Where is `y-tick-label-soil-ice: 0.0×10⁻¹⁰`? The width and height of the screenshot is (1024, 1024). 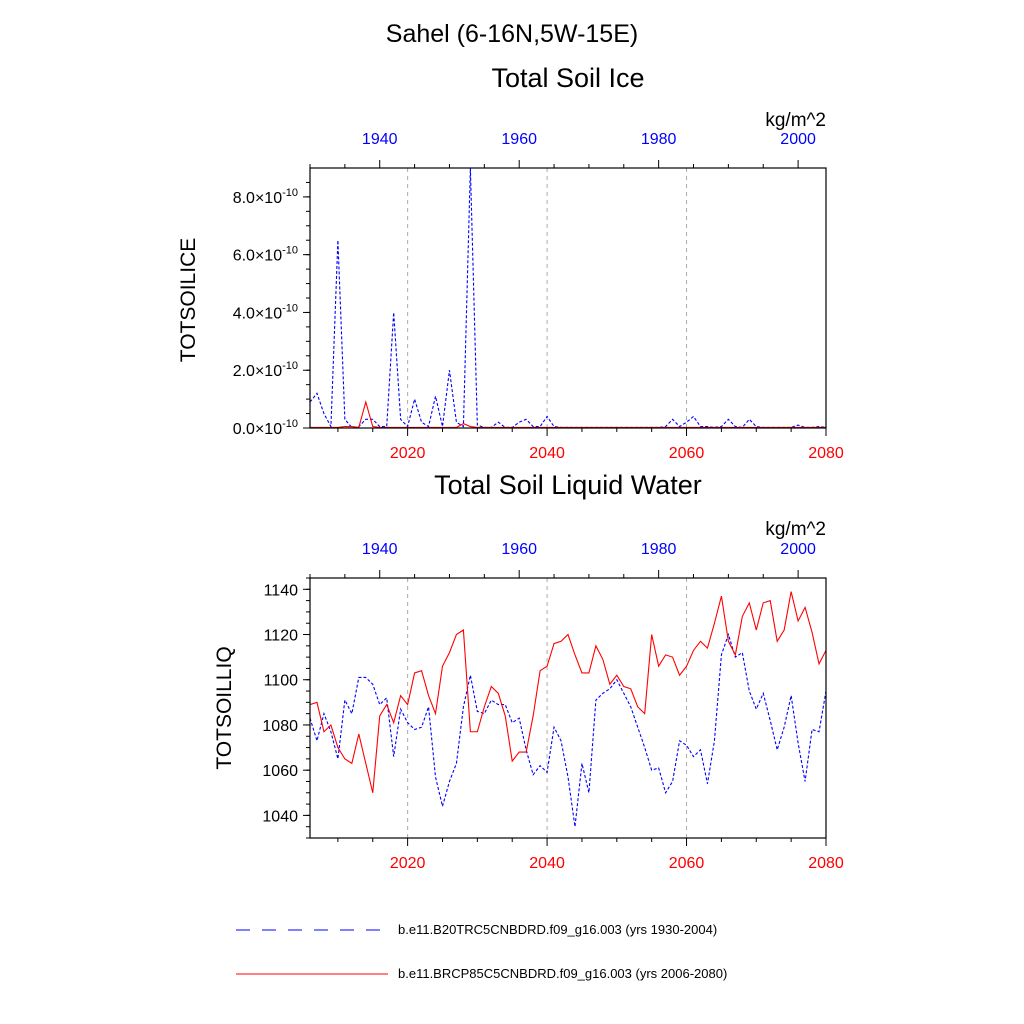
y-tick-label-soil-ice: 0.0×10⁻¹⁰ is located at coordinates (265, 428).